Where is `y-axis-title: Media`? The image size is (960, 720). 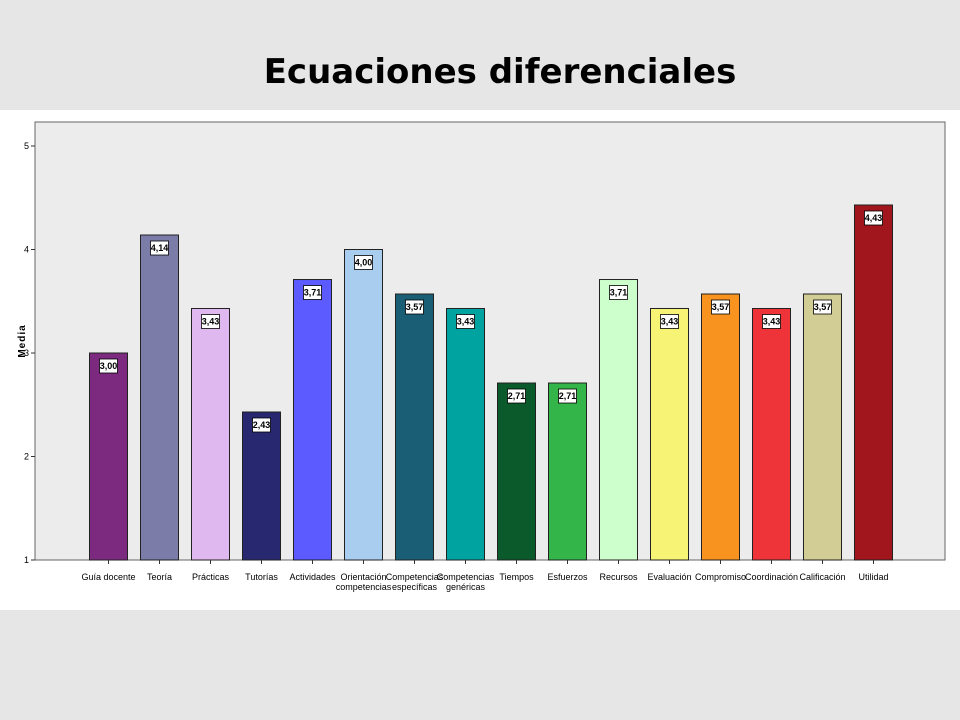 y-axis-title: Media is located at coordinates (22, 340).